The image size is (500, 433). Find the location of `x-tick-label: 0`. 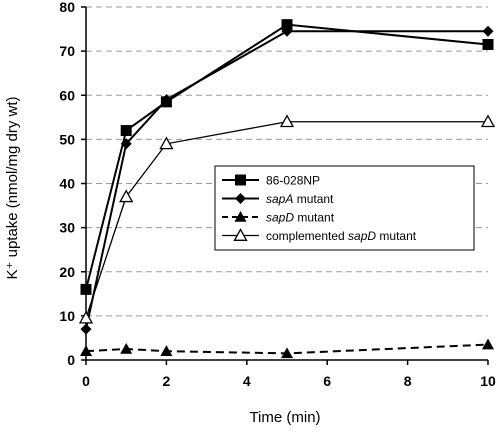

x-tick-label: 0 is located at coordinates (86, 381).